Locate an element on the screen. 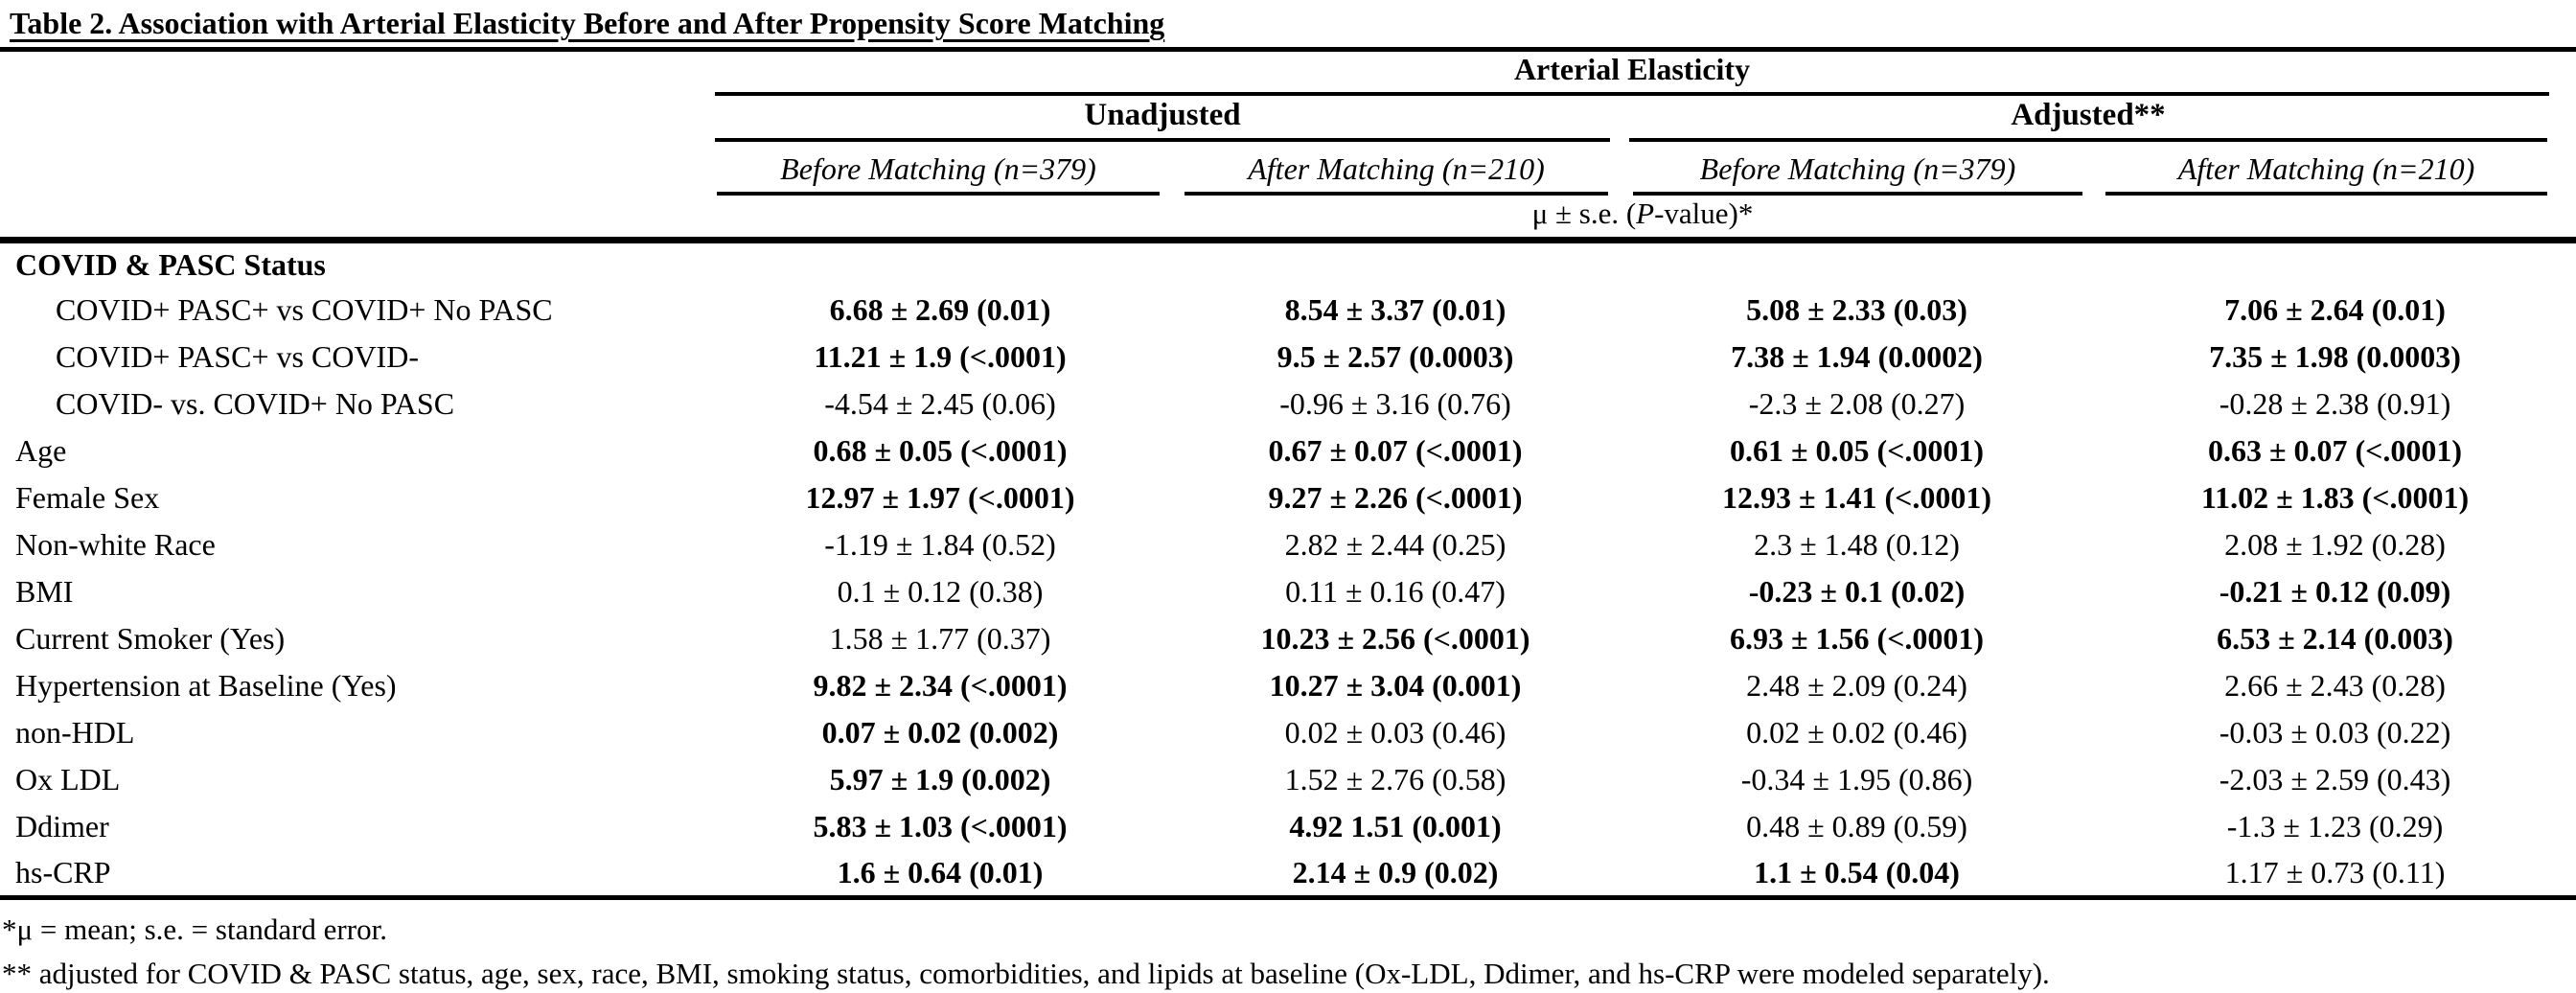  table-cell: 7.38 ± 1.94 (0.0002) is located at coordinates (1857, 356).